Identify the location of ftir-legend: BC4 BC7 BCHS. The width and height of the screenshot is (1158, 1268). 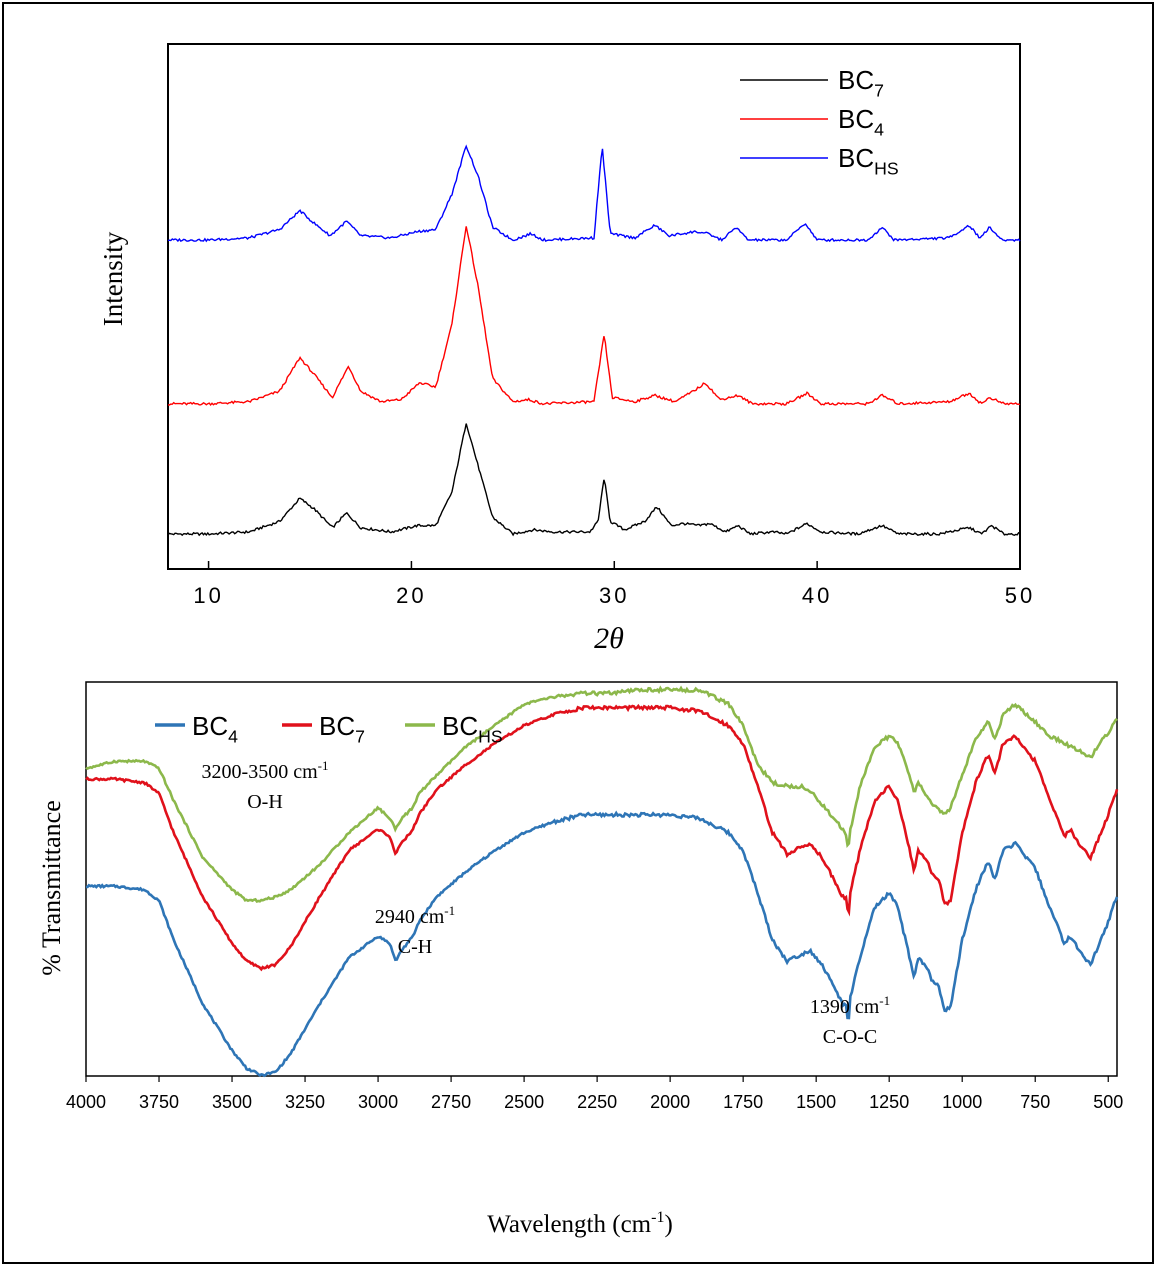
(329, 728).